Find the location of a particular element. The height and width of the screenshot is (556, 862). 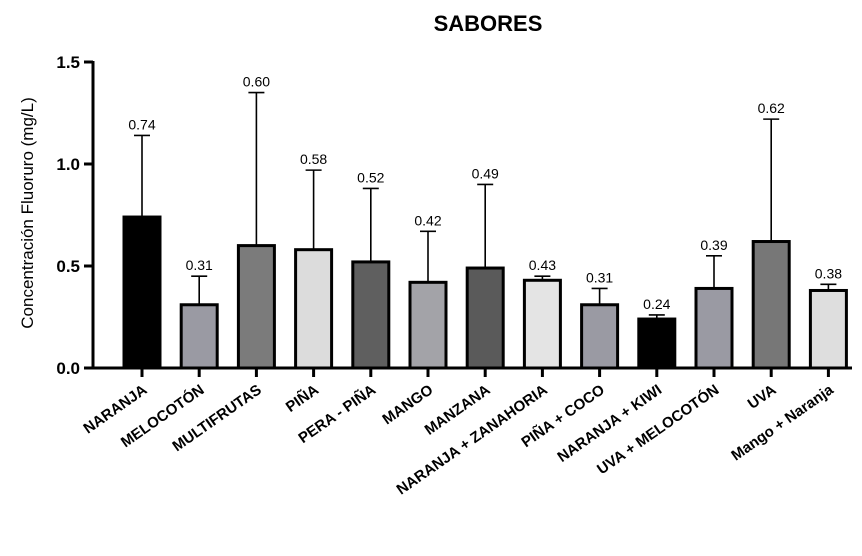

x-tick-label: Mango + Naranja is located at coordinates (782, 422).